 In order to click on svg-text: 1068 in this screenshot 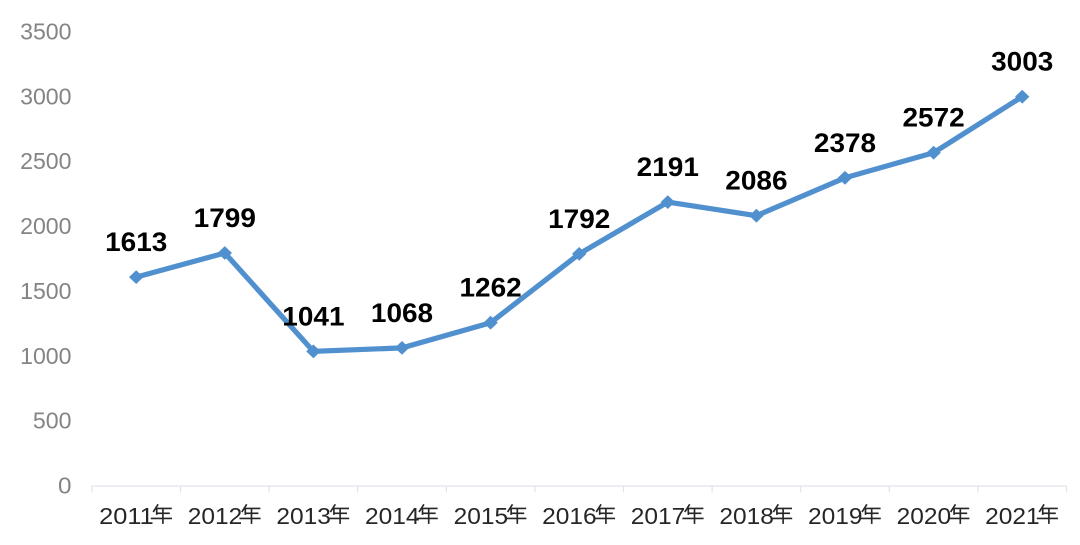, I will do `click(402, 313)`.